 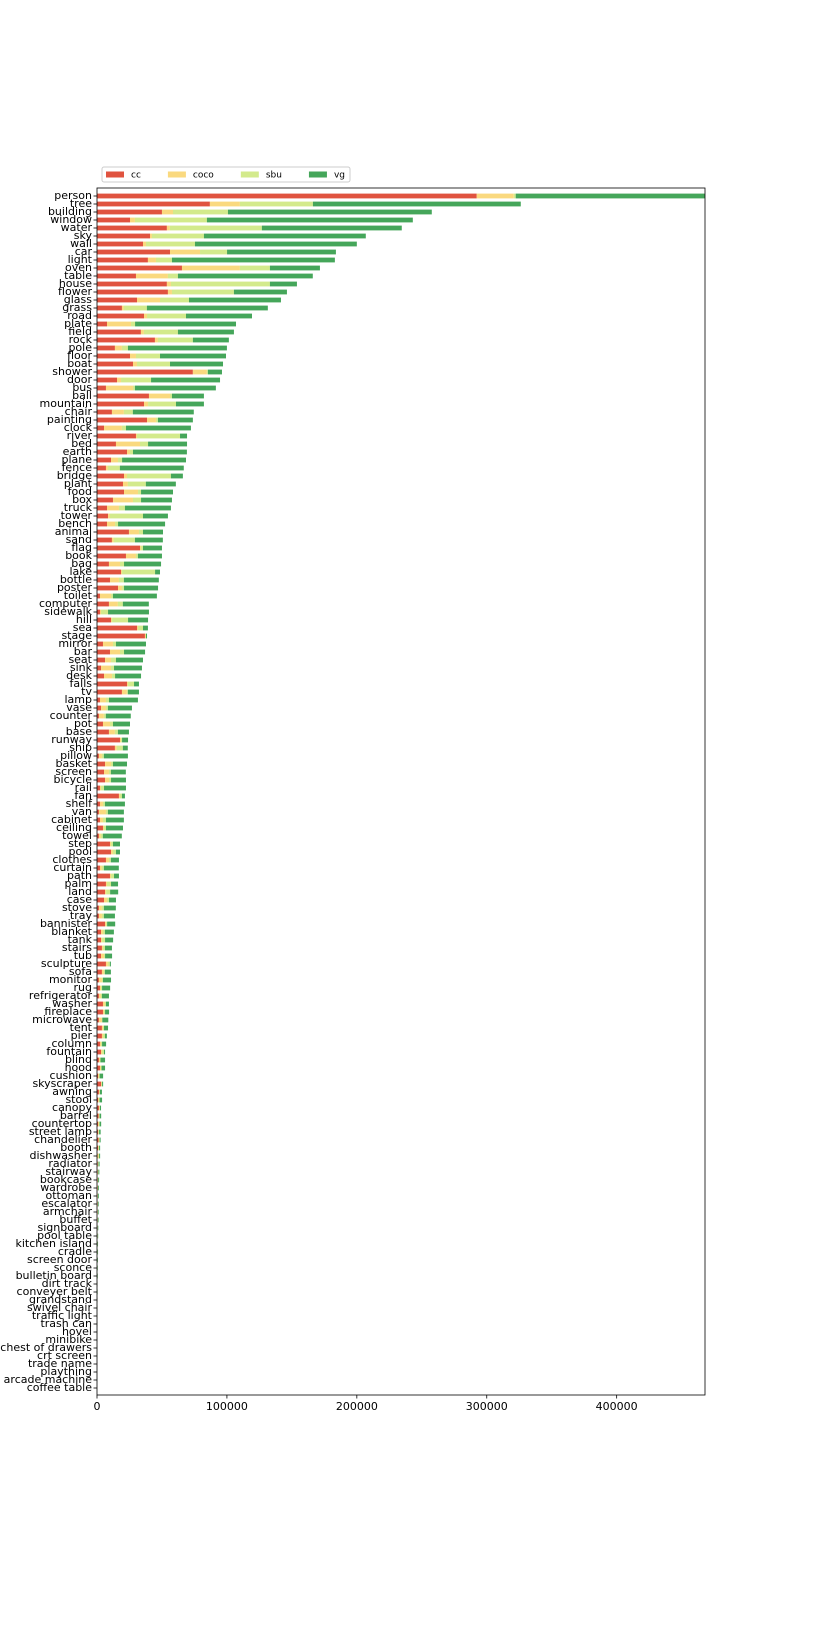 I want to click on x-tick-label: 0, so click(x=97, y=1406).